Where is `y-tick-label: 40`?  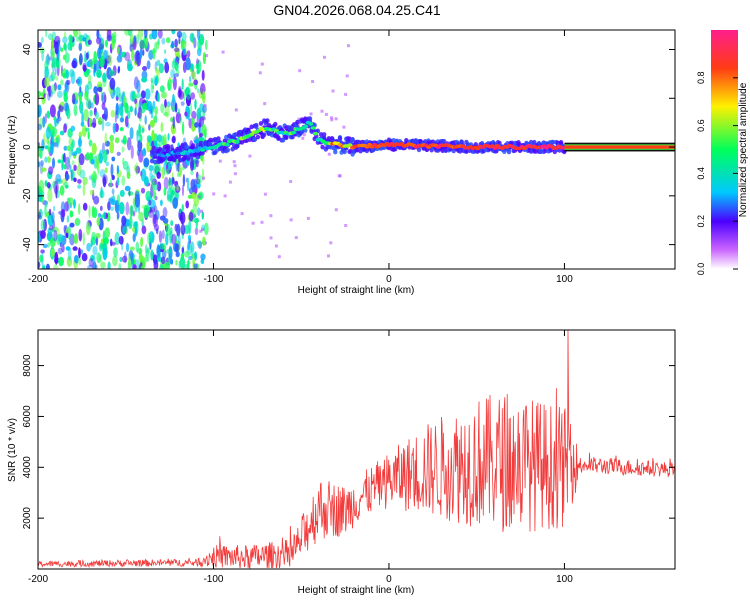
y-tick-label: 40 is located at coordinates (27, 50).